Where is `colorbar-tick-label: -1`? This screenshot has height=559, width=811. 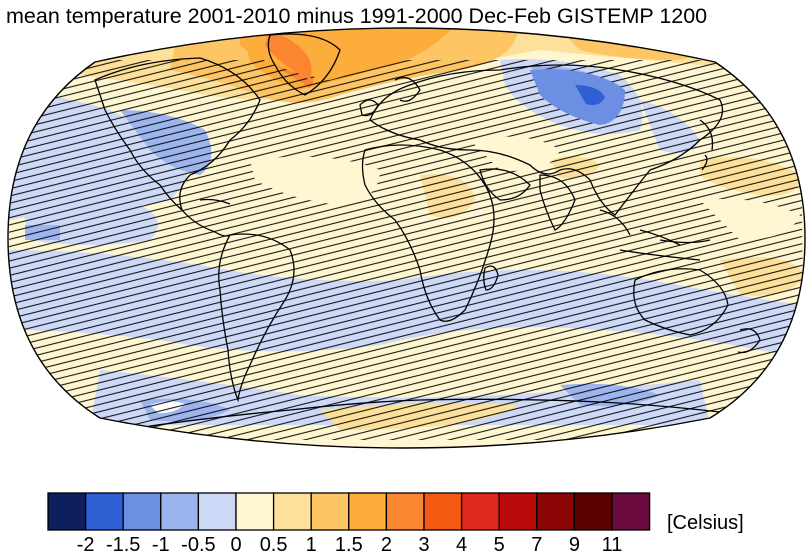
colorbar-tick-label: -1 is located at coordinates (160, 545).